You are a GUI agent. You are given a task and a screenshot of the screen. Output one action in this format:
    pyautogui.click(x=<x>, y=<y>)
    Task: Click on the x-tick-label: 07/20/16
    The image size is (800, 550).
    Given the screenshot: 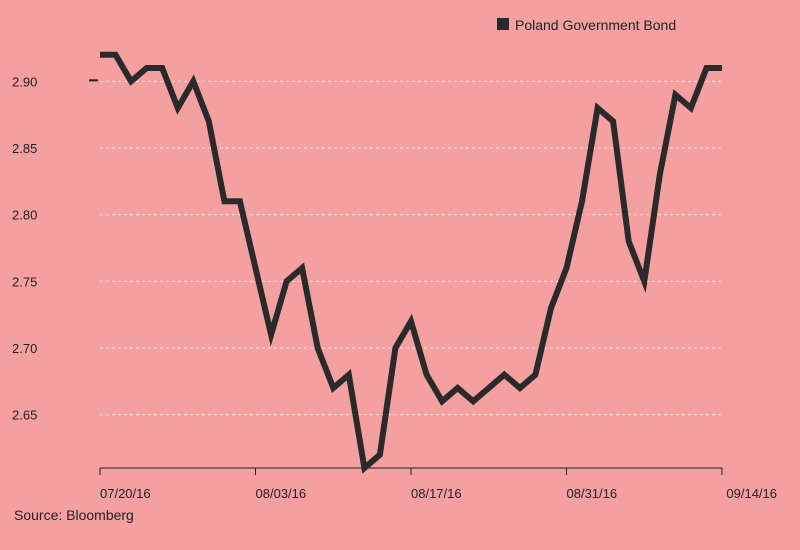 What is the action you would take?
    pyautogui.click(x=125, y=493)
    